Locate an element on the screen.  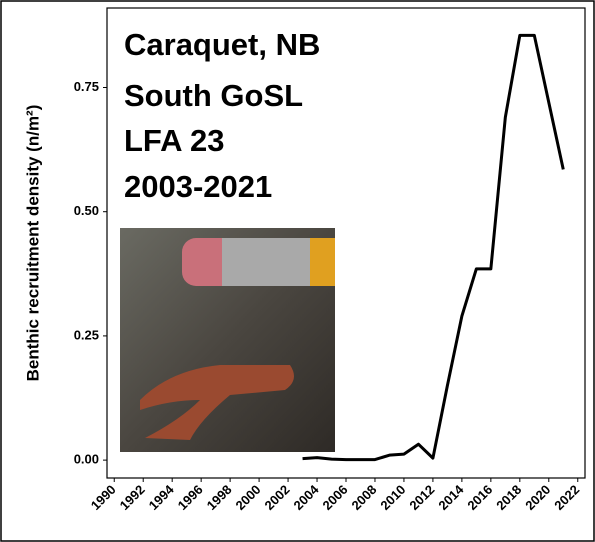
x-tick-label: 1998 is located at coordinates (219, 497).